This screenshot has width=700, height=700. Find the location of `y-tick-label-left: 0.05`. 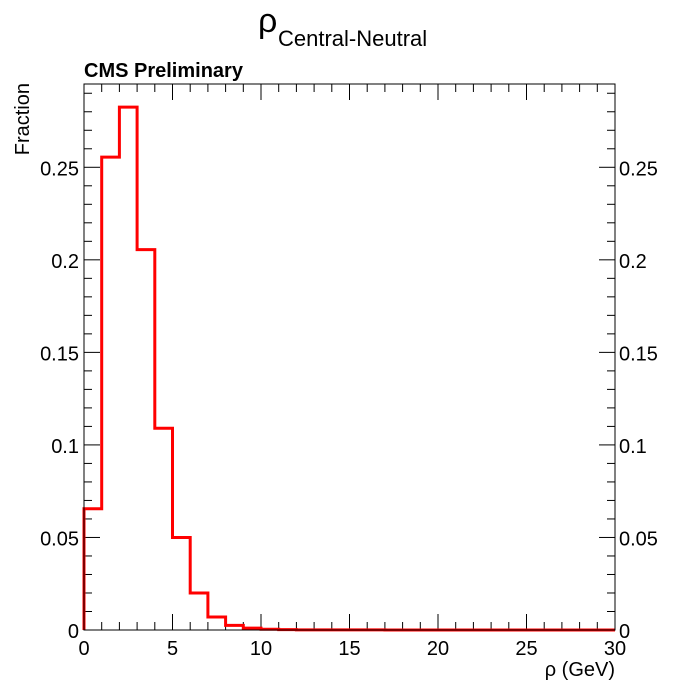

y-tick-label-left: 0.05 is located at coordinates (59, 539).